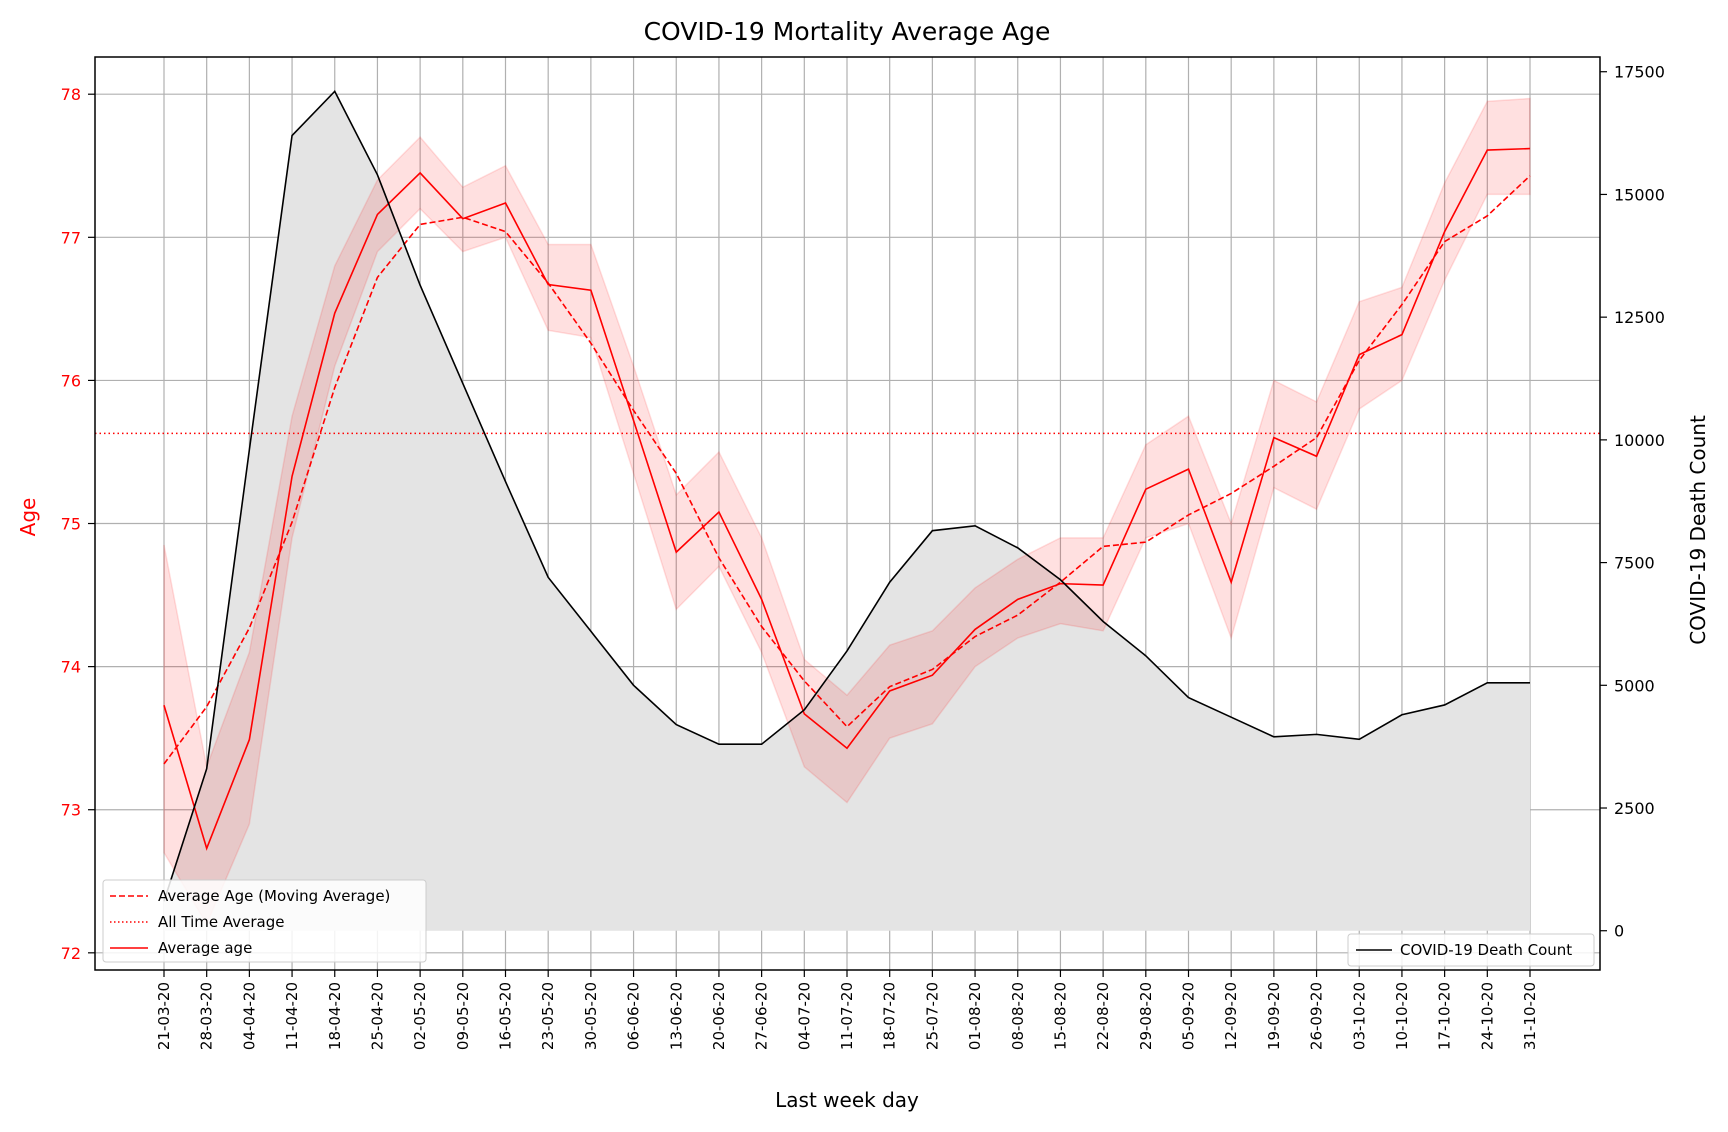 The image size is (1728, 1132). I want to click on x-tick-label: 04-07-20, so click(804, 1016).